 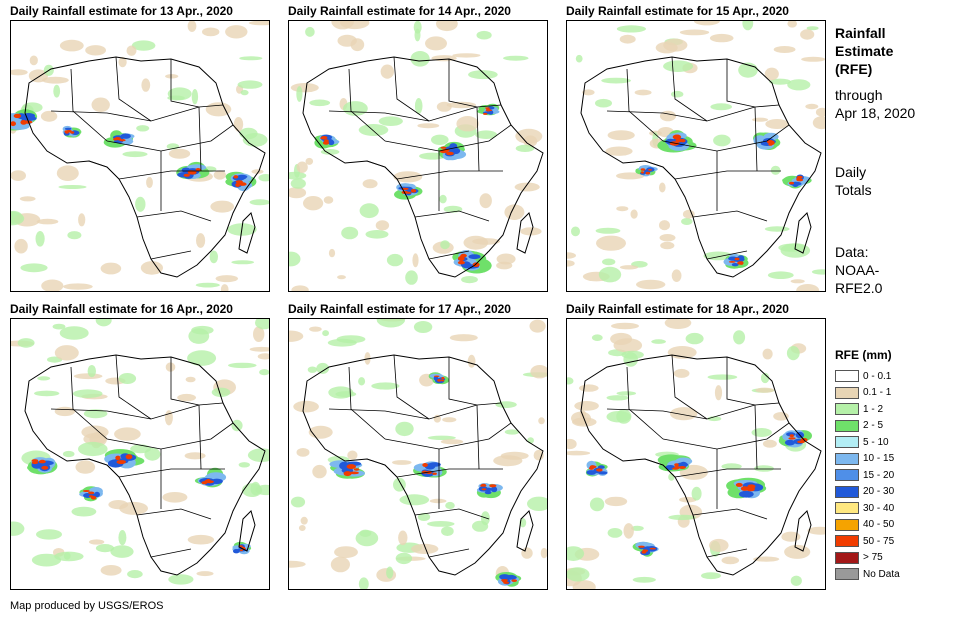 I want to click on legend-label: 20 - 30, so click(x=879, y=492).